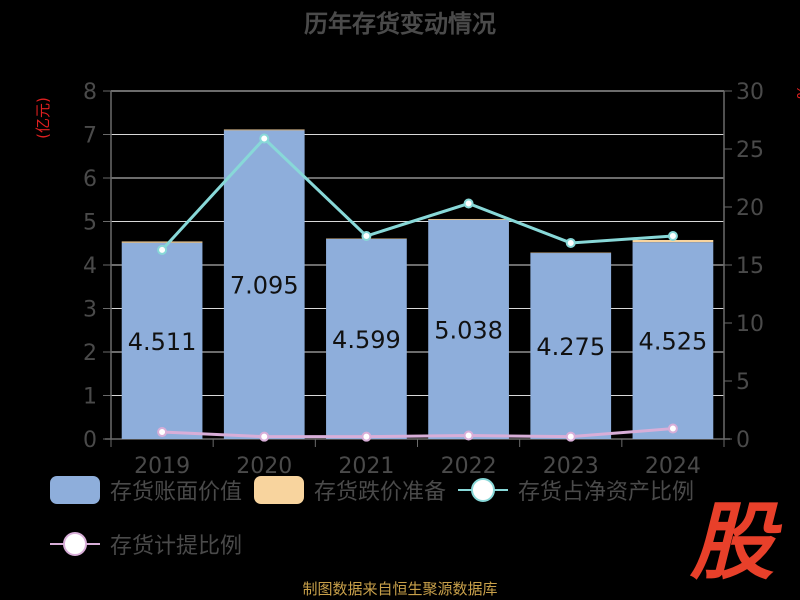 Image resolution: width=800 pixels, height=600 pixels. What do you see at coordinates (90, 310) in the screenshot?
I see `y-left-tick-label: 3` at bounding box center [90, 310].